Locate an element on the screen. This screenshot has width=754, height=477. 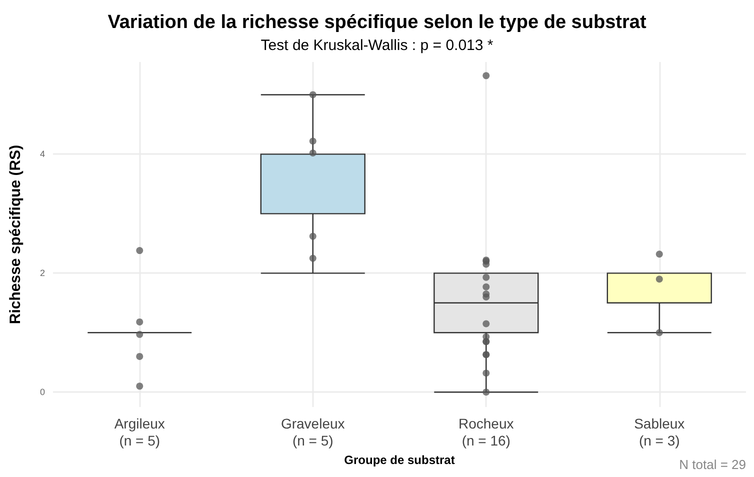
chart-subtitle: Test de Kruskal-Wallis : p = 0.013 * is located at coordinates (377, 45).